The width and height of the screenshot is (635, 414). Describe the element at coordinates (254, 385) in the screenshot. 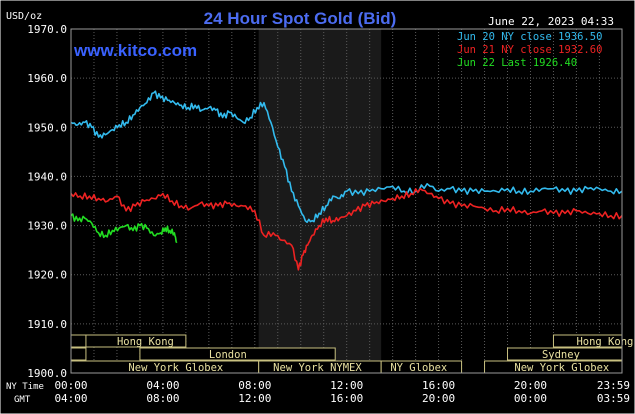

I see `x-tick-label-ny: 08:00` at that location.